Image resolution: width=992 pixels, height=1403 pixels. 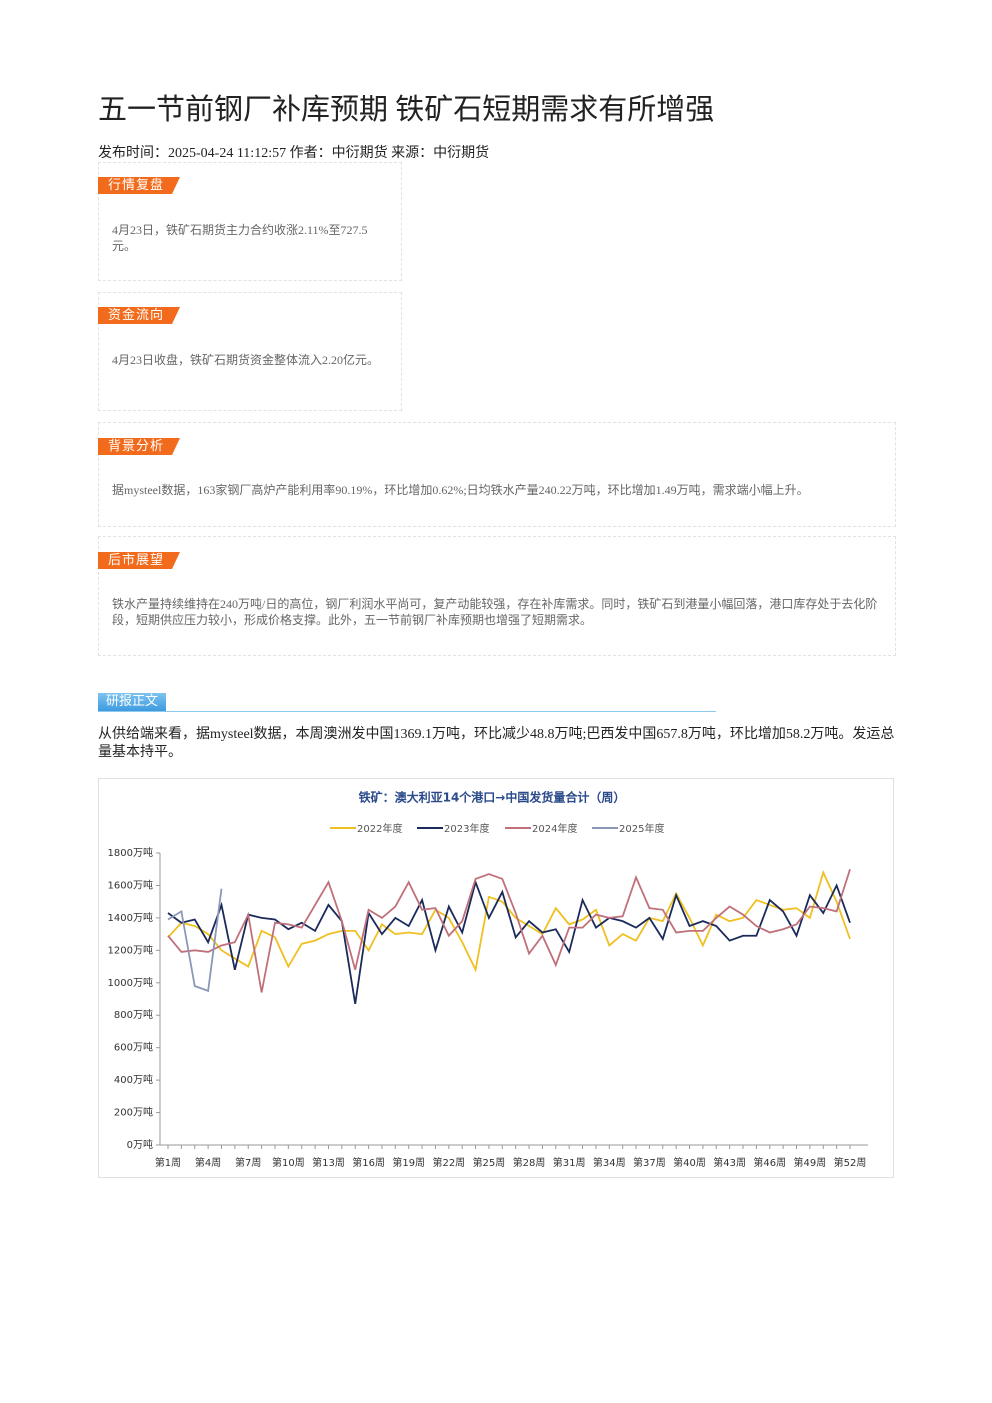 What do you see at coordinates (294, 153) in the screenshot?
I see `article-meta: 发布时间：2025-04-24 11:12:57 作者：中衍期货 来源：中衍期货` at bounding box center [294, 153].